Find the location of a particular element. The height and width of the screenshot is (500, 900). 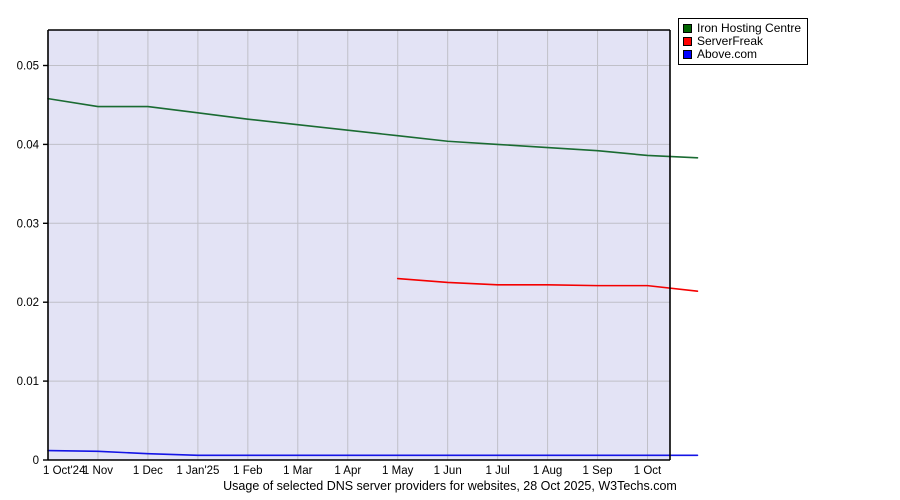

svg-text: 0.01 is located at coordinates (28, 382).